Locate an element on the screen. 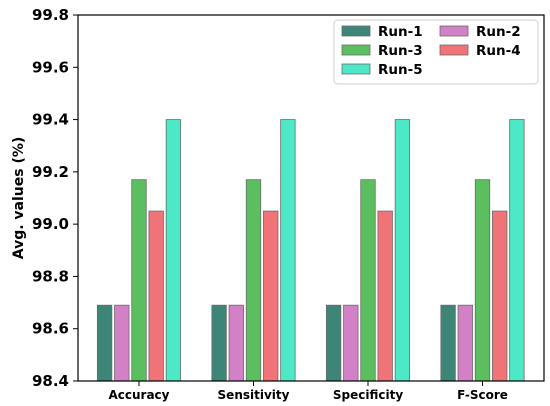 Image resolution: width=550 pixels, height=406 pixels. y-tick-label: 99.2 is located at coordinates (50, 172).